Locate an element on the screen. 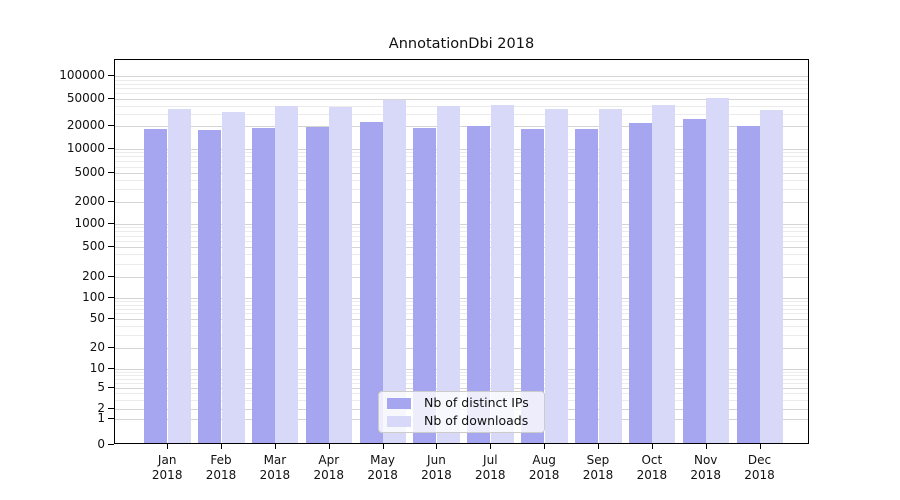 The image size is (900, 500). bar-distinct-ips-oct is located at coordinates (640, 283).